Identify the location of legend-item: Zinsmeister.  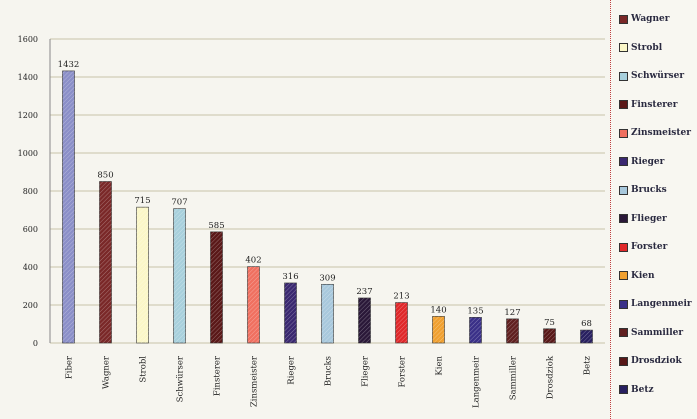
(655, 133).